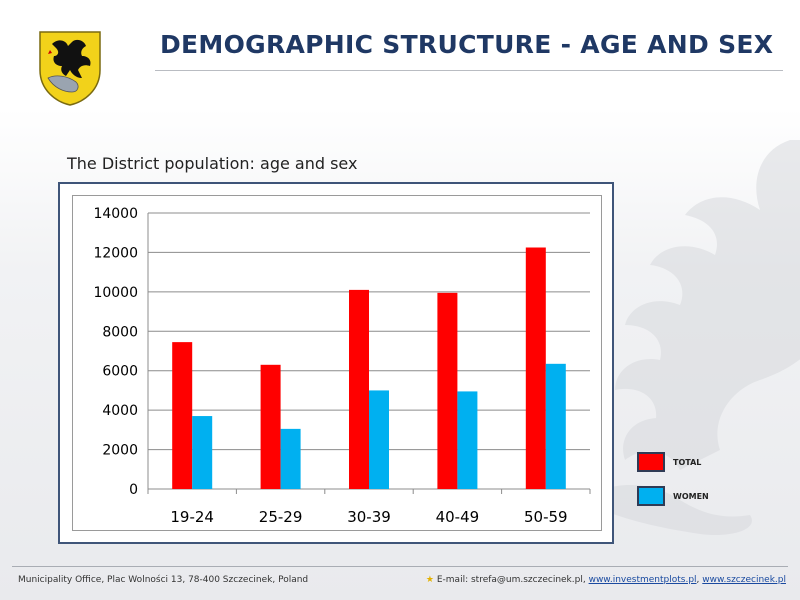  I want to click on y-tick-label: 0, so click(133, 490).